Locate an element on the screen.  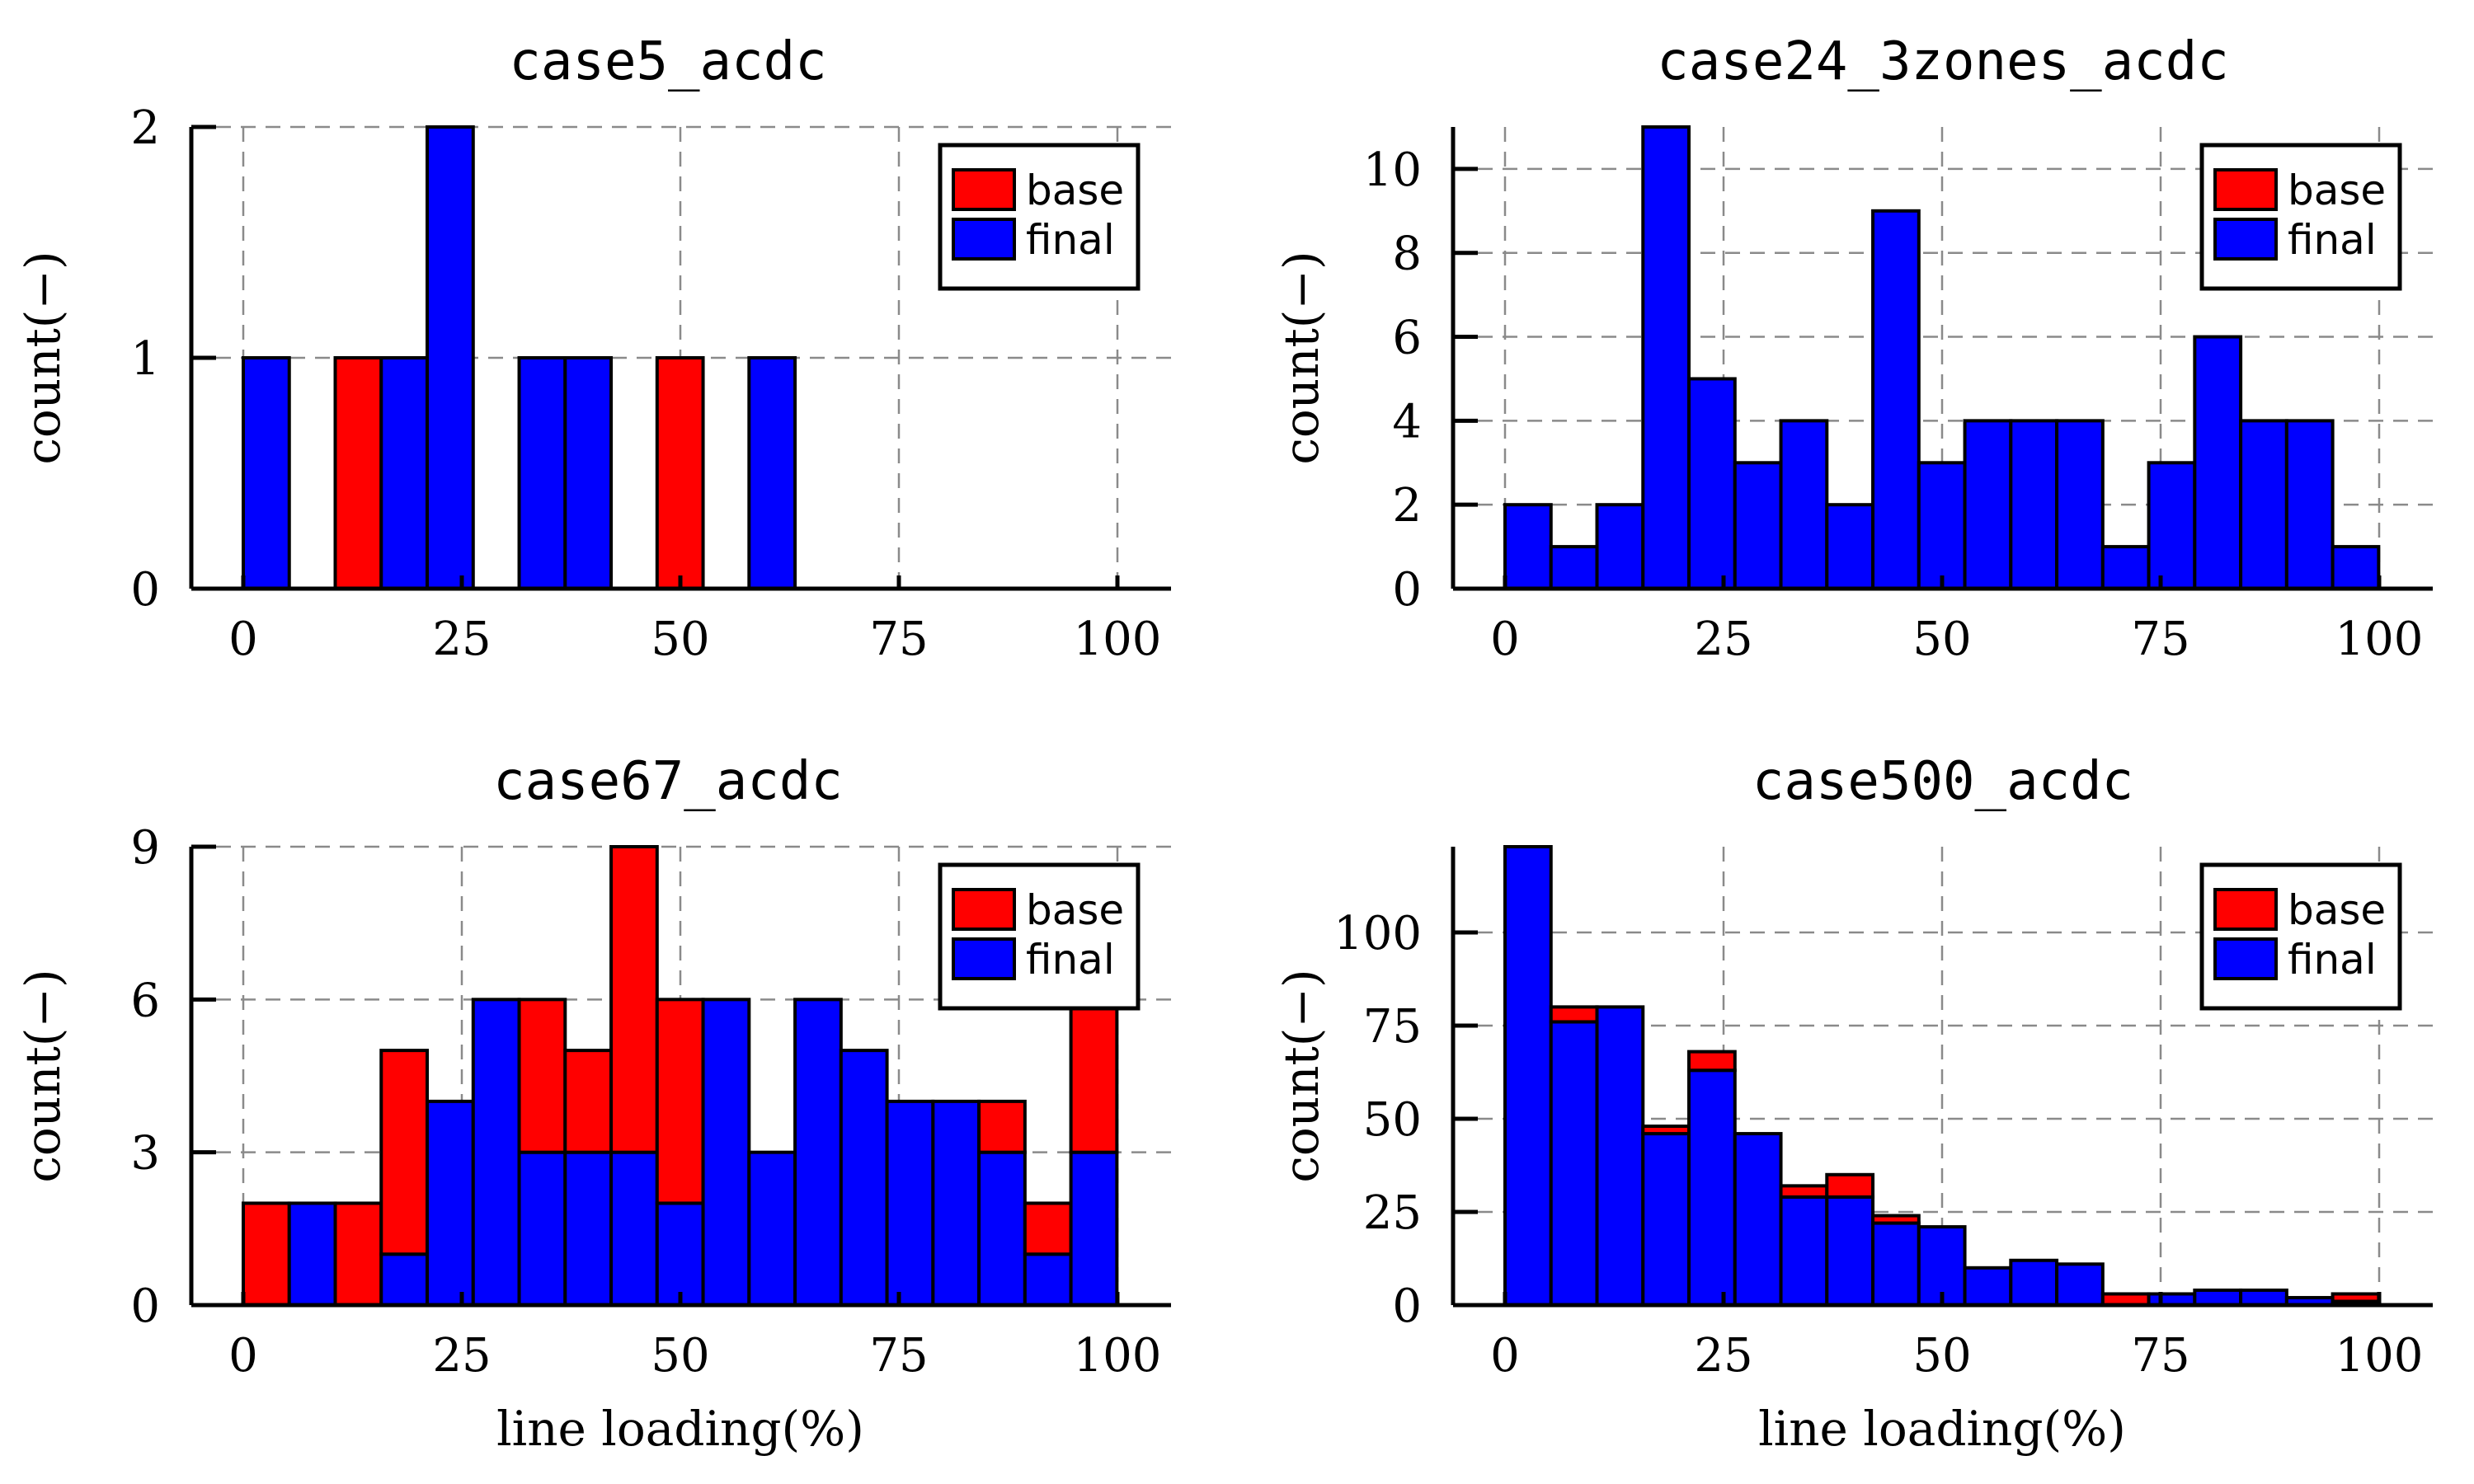
y-tick-label: 100 is located at coordinates (1377, 933).